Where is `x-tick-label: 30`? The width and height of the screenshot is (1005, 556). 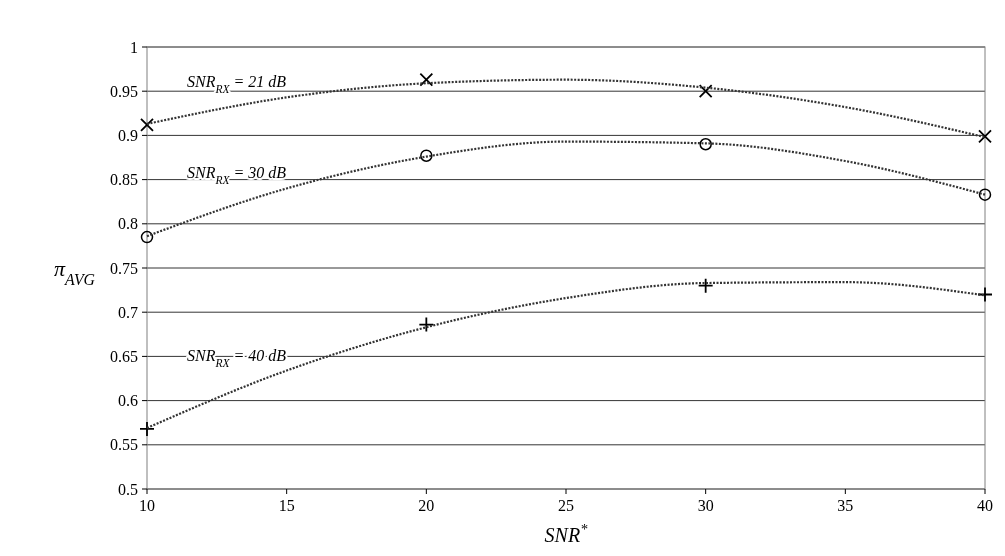
x-tick-label: 30 is located at coordinates (705, 505).